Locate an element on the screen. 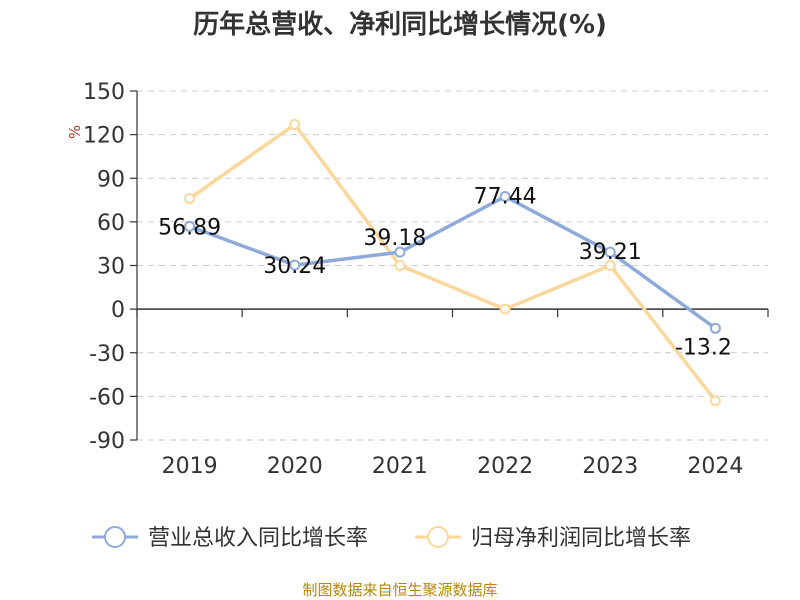 The image size is (800, 600). data-label: 39.21 is located at coordinates (610, 252).